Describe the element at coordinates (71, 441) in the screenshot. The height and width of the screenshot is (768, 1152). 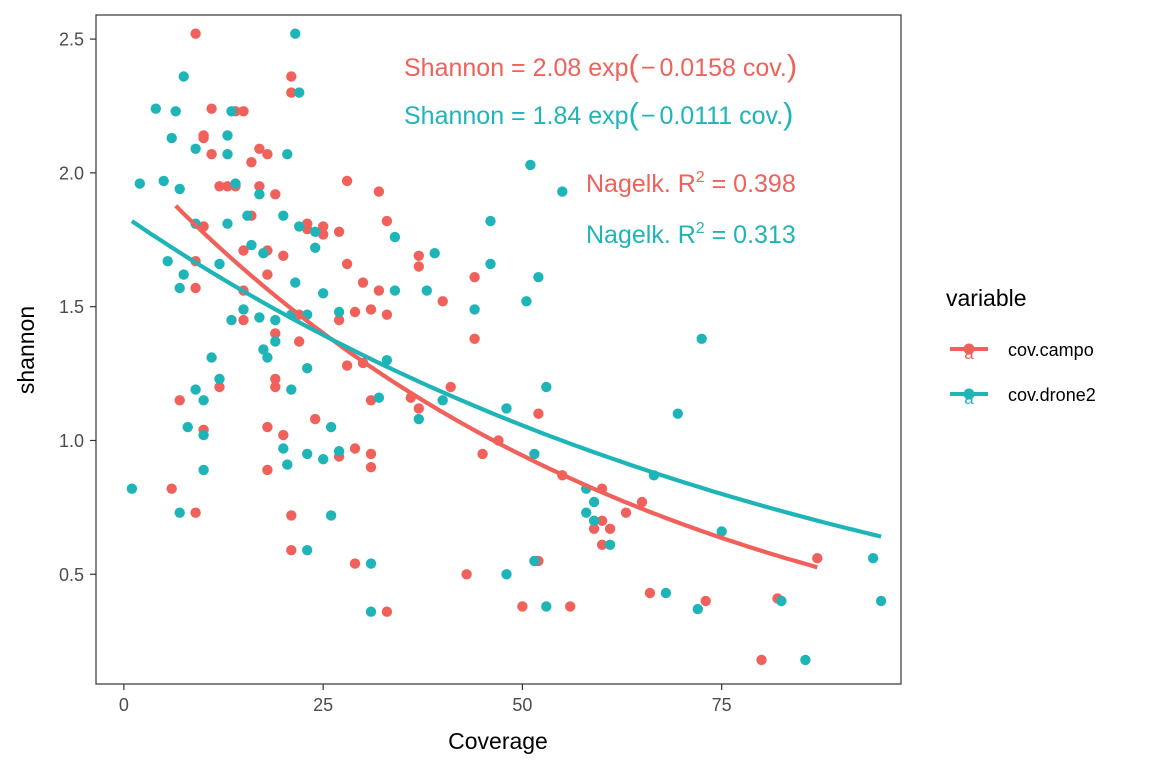
I see `y-tick-label-1: 1.0` at that location.